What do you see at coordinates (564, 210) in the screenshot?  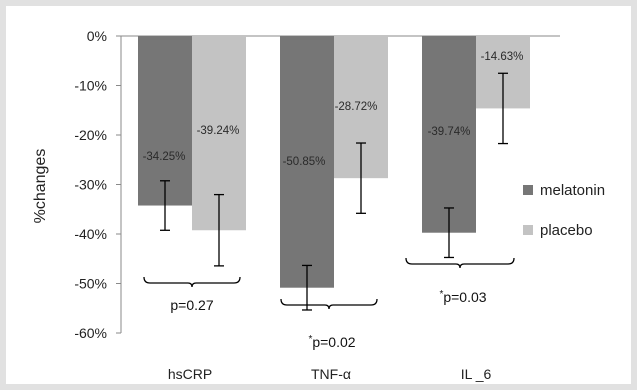 I see `legend: melatonin placebo` at bounding box center [564, 210].